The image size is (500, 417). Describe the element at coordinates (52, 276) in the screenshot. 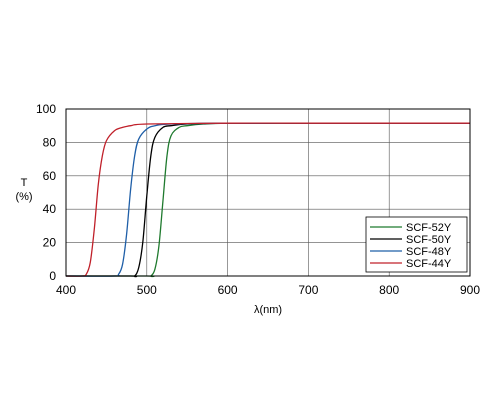

I see `y-tick-label: 0` at that location.